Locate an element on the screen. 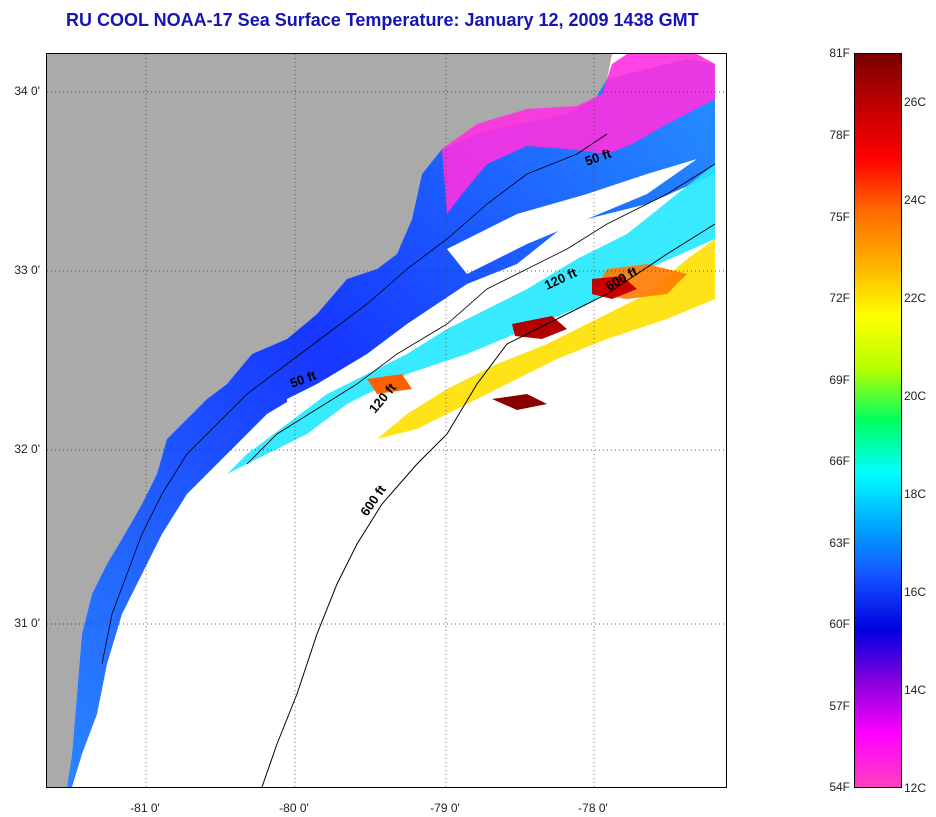  colorbar-label-c: 16C is located at coordinates (915, 592).